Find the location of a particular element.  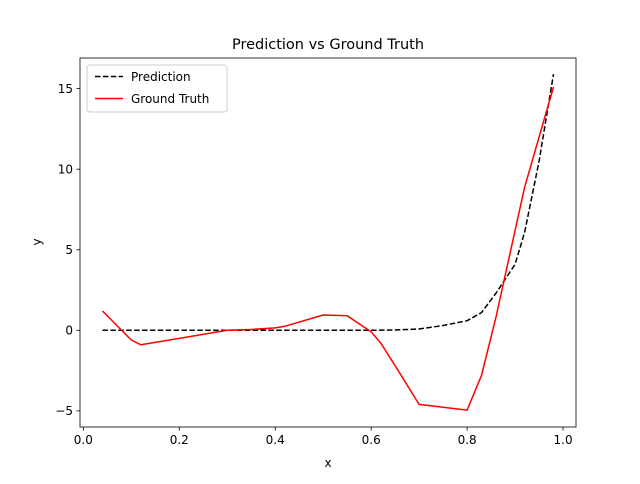

y-tick-label: 5 is located at coordinates (69, 250).